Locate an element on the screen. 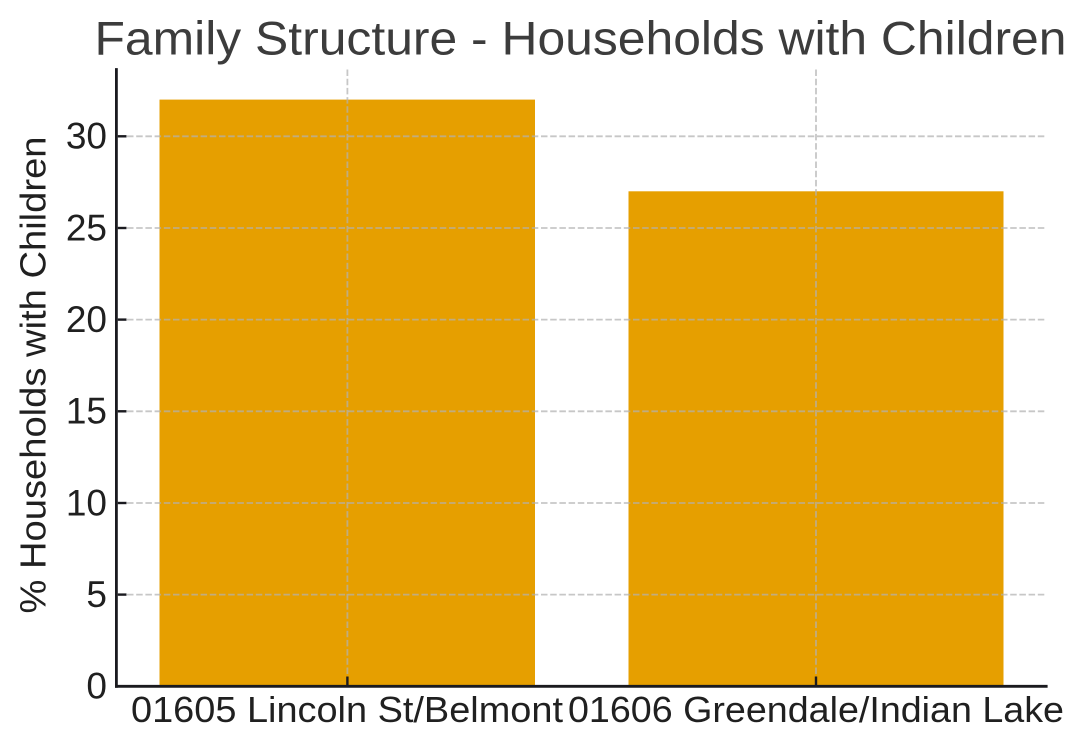 The width and height of the screenshot is (1089, 754). svg-text: 15 is located at coordinates (86, 411).